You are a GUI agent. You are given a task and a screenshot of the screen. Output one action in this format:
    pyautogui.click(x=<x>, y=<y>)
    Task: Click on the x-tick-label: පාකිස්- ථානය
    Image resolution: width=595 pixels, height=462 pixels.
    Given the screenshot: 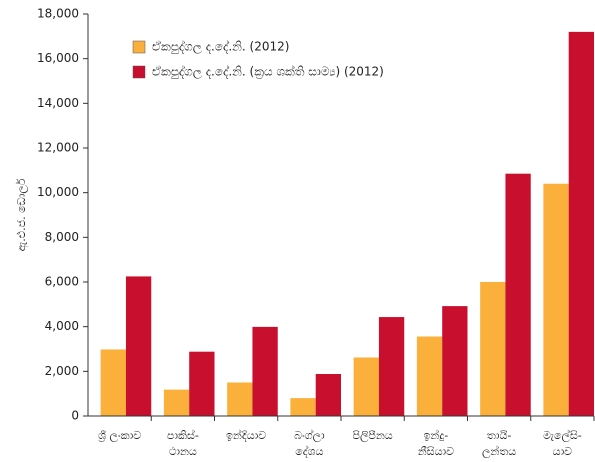 What is the action you would take?
    pyautogui.click(x=183, y=443)
    